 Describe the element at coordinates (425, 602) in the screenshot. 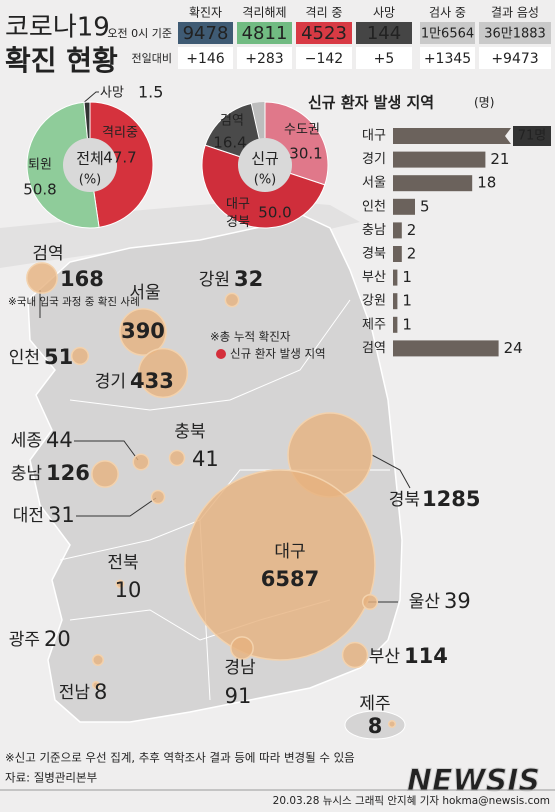

I see `region-name: 울산` at that location.